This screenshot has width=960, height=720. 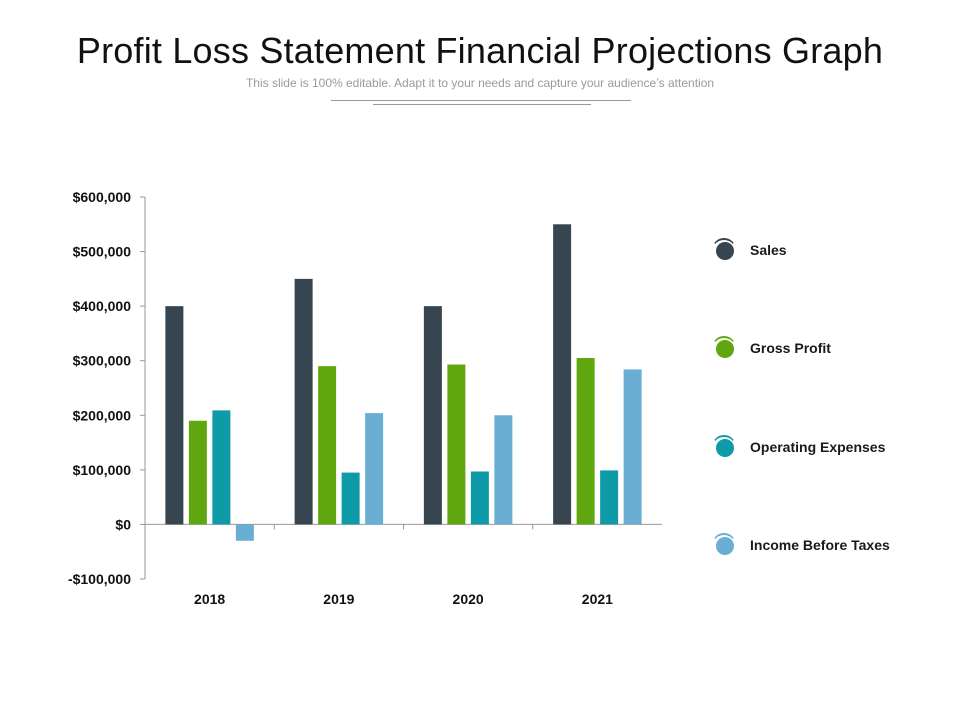 I want to click on bar-operating-expenses-2018, so click(x=221, y=467).